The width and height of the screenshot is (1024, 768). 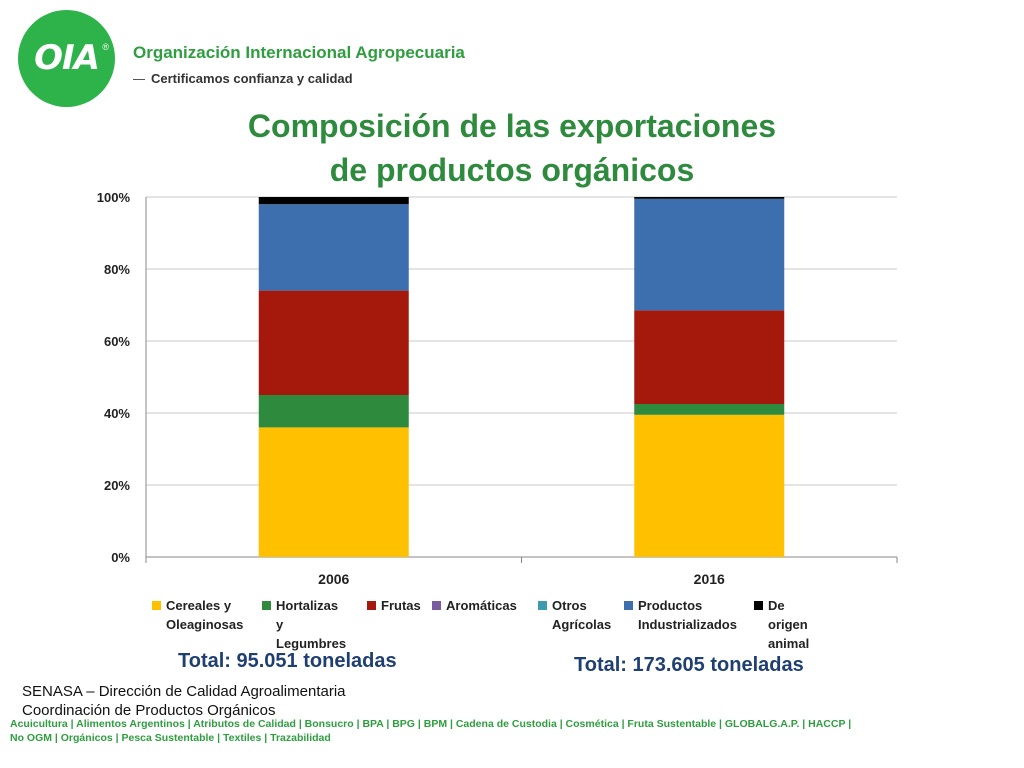 What do you see at coordinates (117, 341) in the screenshot?
I see `y-tick-label: 60%` at bounding box center [117, 341].